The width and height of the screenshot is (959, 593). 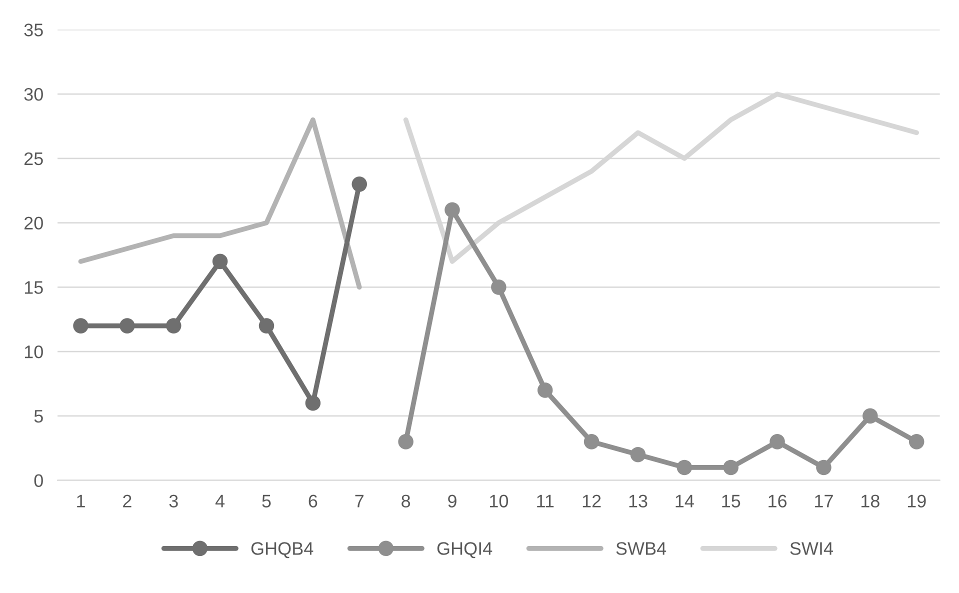 What do you see at coordinates (917, 501) in the screenshot?
I see `x-tick-label: 19` at bounding box center [917, 501].